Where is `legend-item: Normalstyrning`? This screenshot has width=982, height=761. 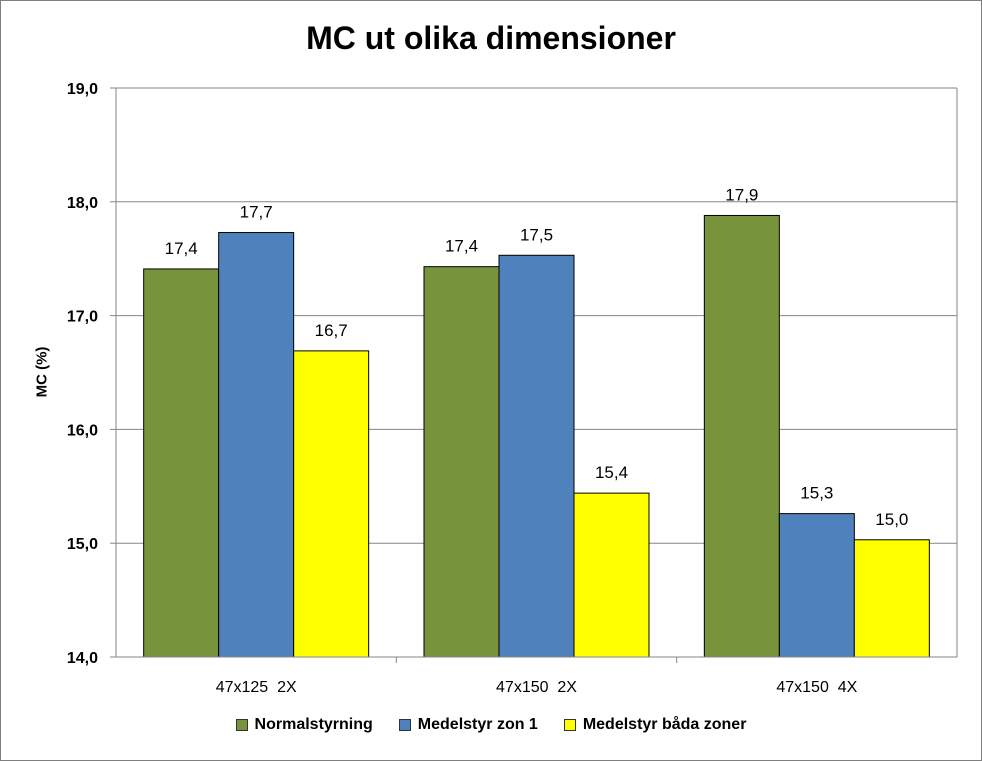 legend-item: Normalstyrning is located at coordinates (304, 725).